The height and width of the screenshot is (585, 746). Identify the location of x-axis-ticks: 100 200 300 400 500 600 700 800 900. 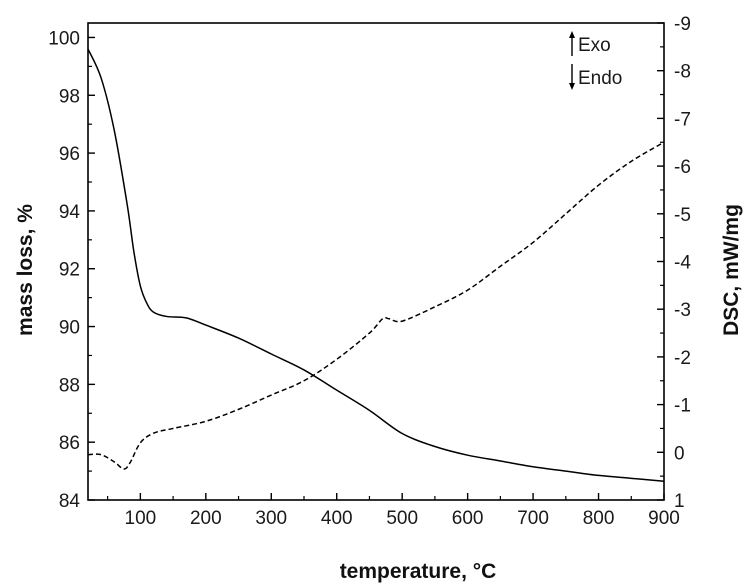
(393, 511).